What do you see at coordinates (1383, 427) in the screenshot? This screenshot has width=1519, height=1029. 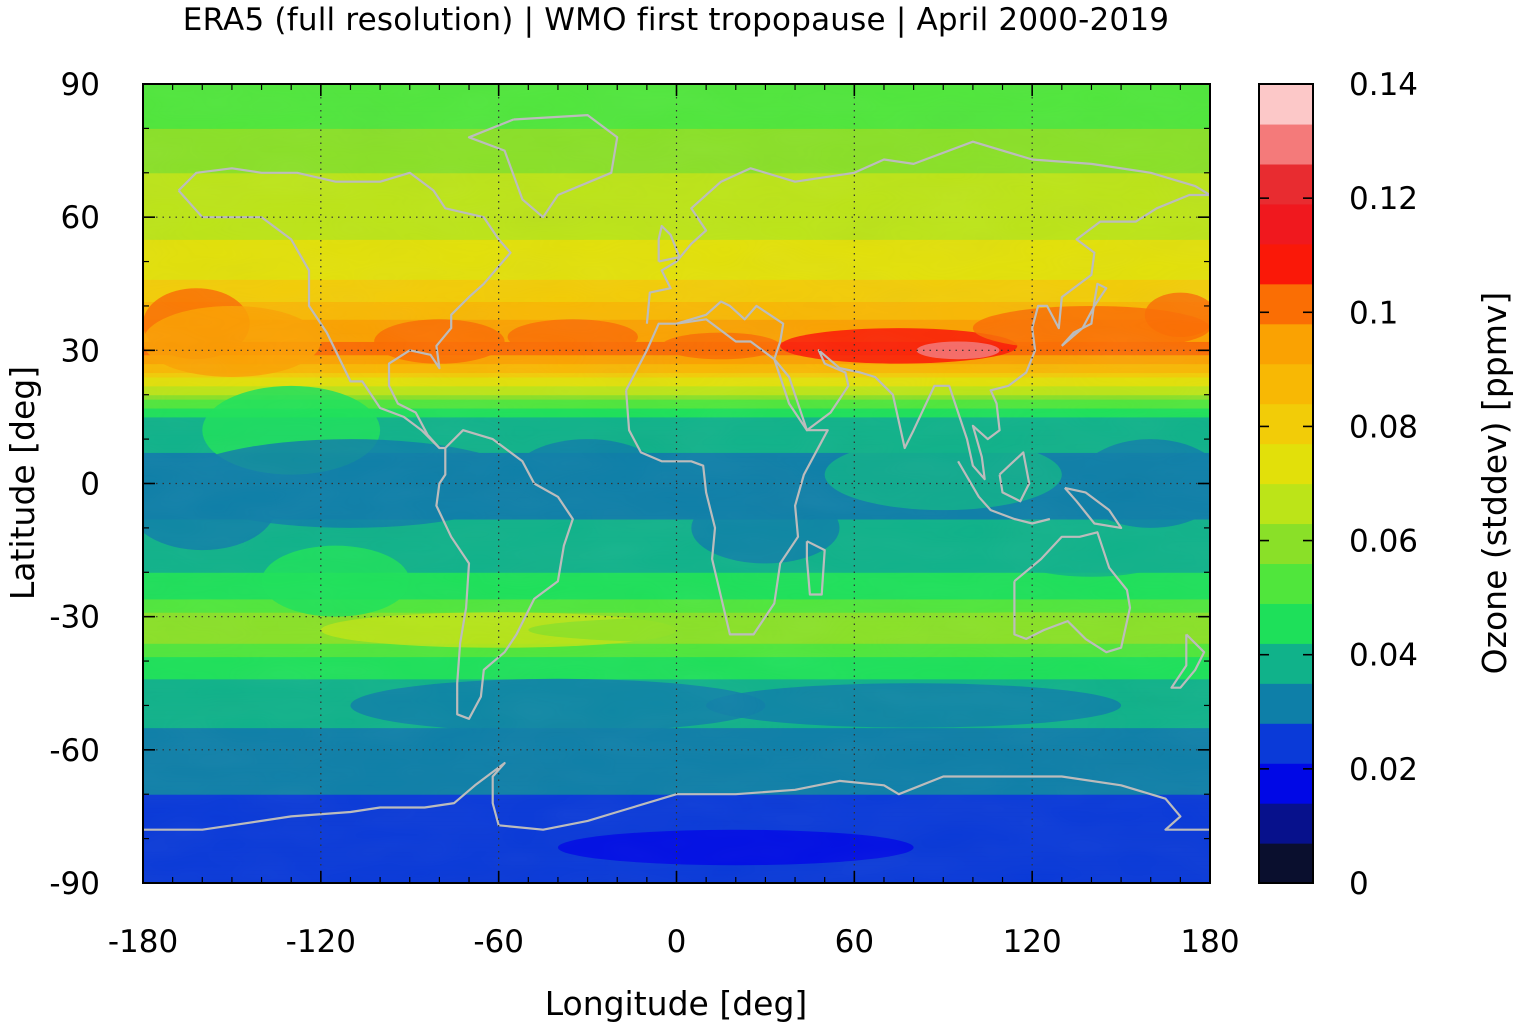 I see `colorbar-tick-label: 0.08` at bounding box center [1383, 427].